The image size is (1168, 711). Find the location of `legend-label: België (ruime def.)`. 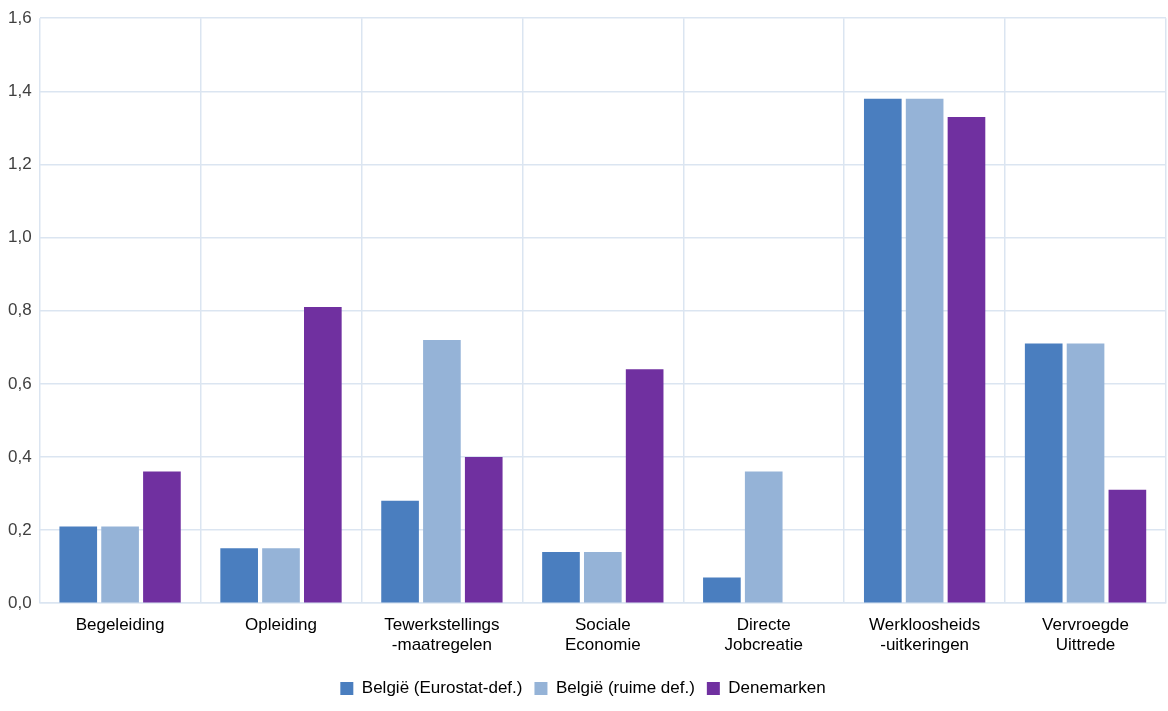

legend-label: België (ruime def.) is located at coordinates (625, 688).